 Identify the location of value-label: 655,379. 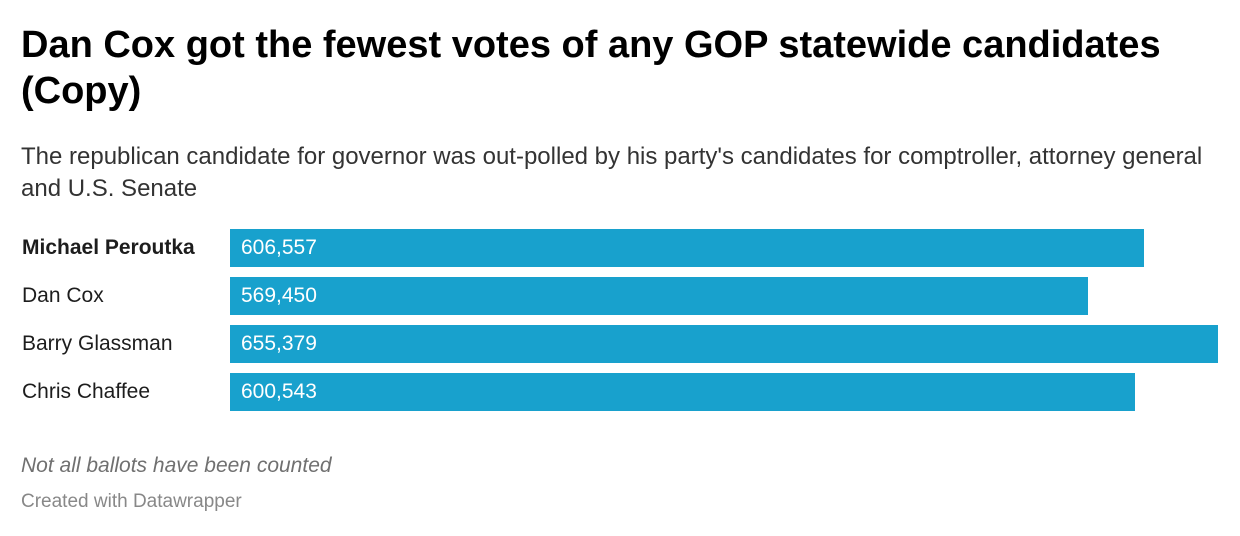
(279, 343).